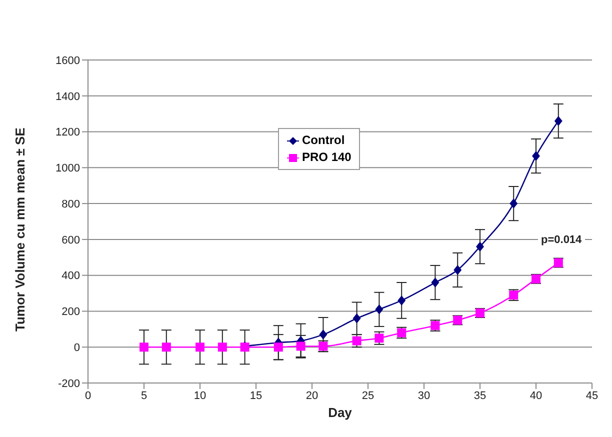 This screenshot has height=437, width=612. I want to click on y-tick-label: 200, so click(71, 312).